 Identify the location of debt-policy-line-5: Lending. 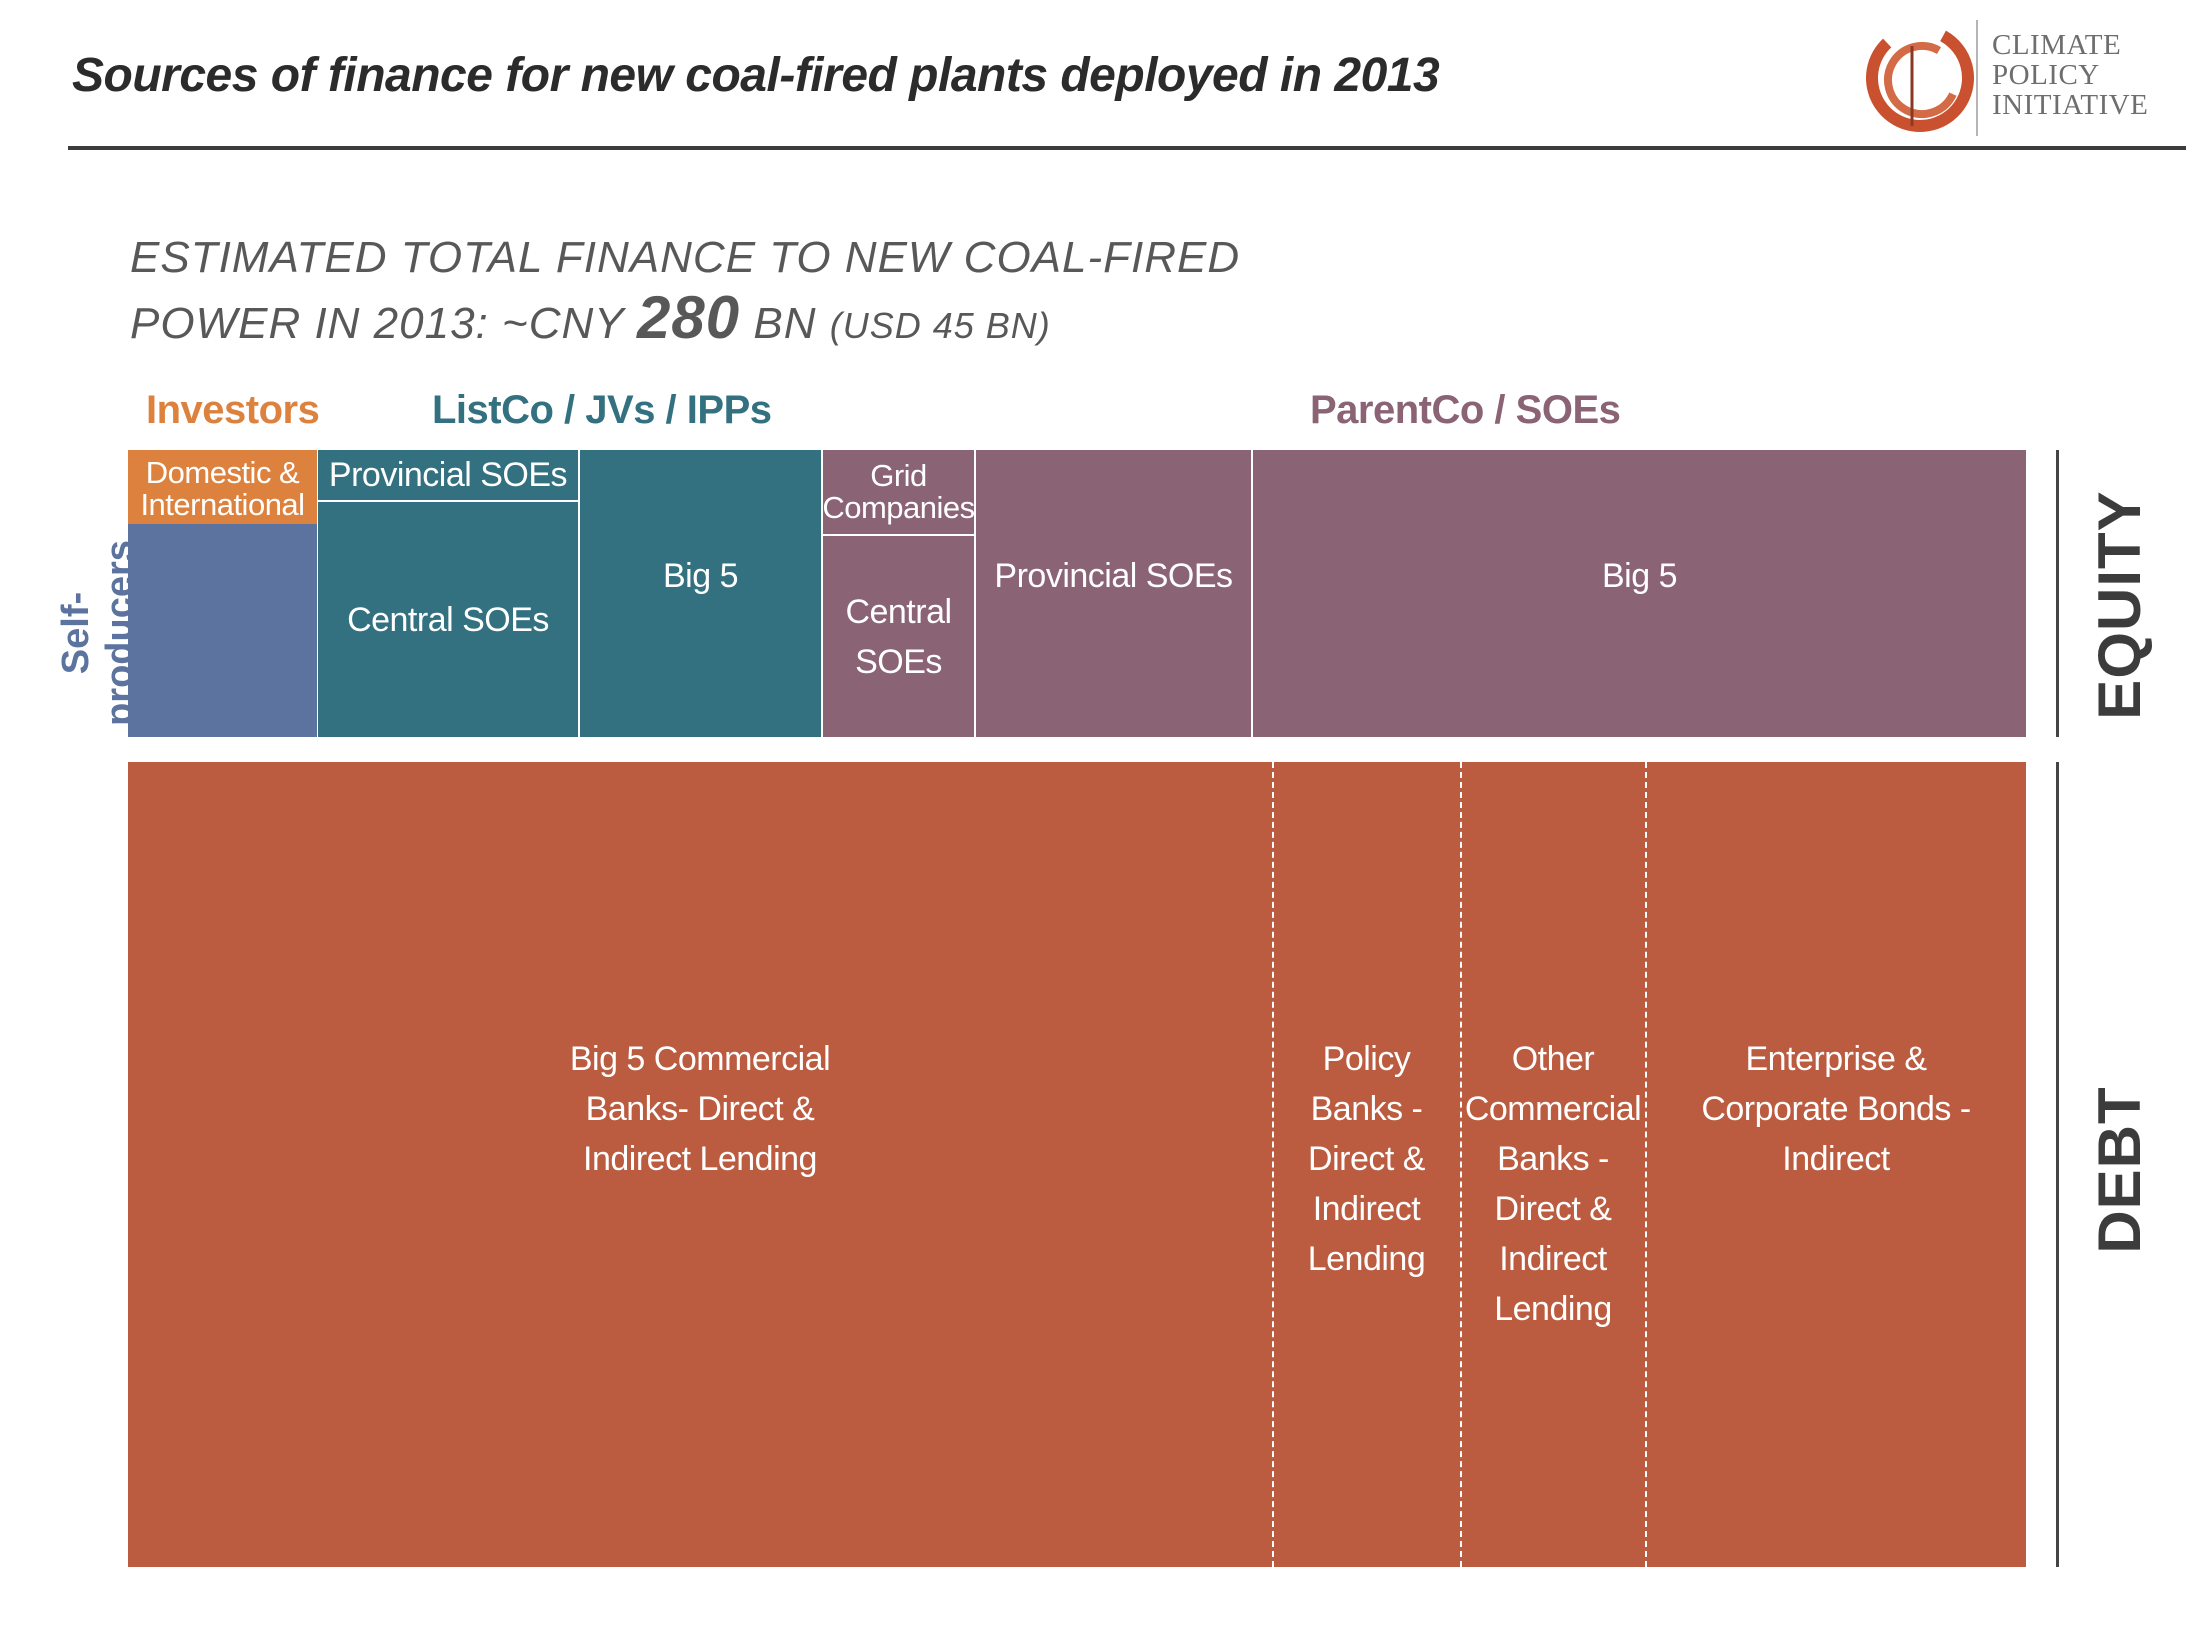
(1366, 1259).